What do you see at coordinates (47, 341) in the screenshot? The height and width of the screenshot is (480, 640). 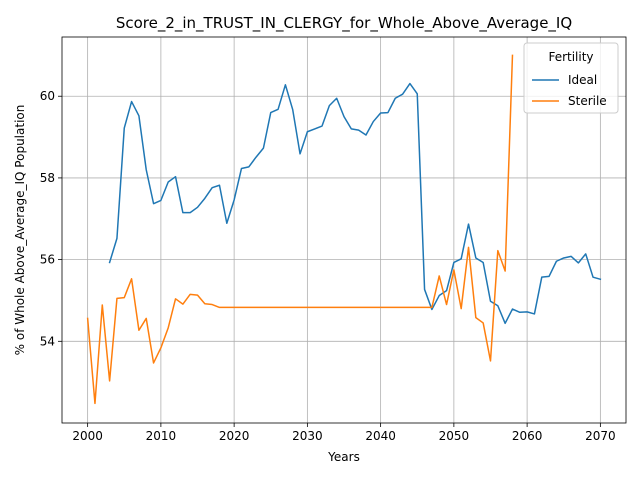 I see `y-tick-label: 54` at bounding box center [47, 341].